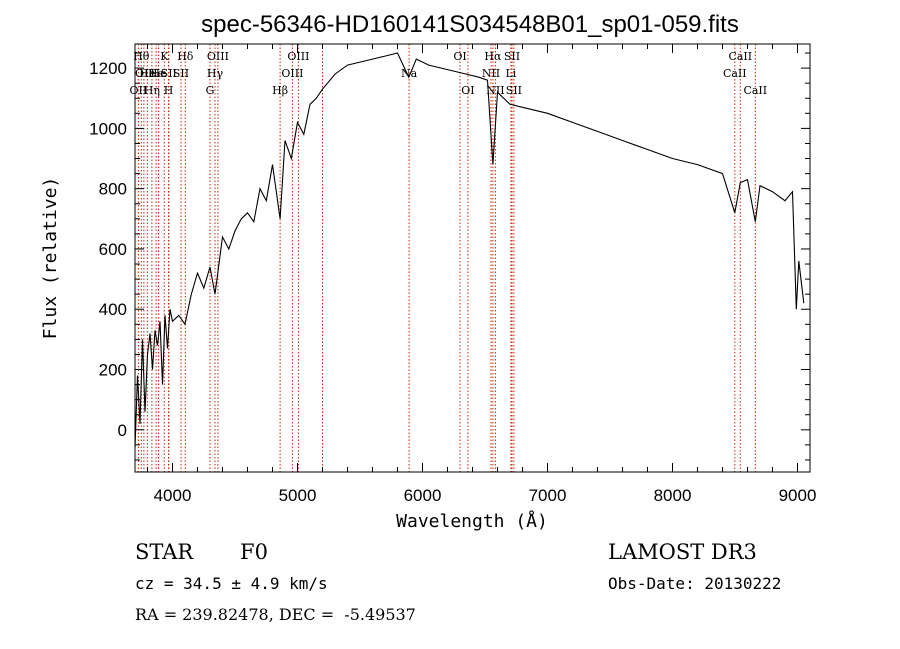 The width and height of the screenshot is (900, 649). I want to click on x-tick-label: 9000, so click(798, 495).